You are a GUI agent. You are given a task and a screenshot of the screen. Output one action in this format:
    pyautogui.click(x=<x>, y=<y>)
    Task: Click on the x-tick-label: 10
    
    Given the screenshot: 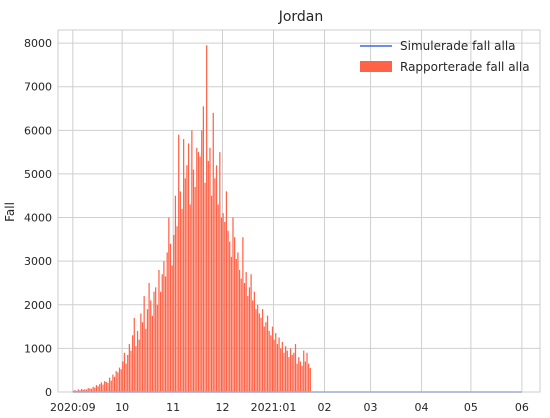 What is the action you would take?
    pyautogui.click(x=122, y=407)
    